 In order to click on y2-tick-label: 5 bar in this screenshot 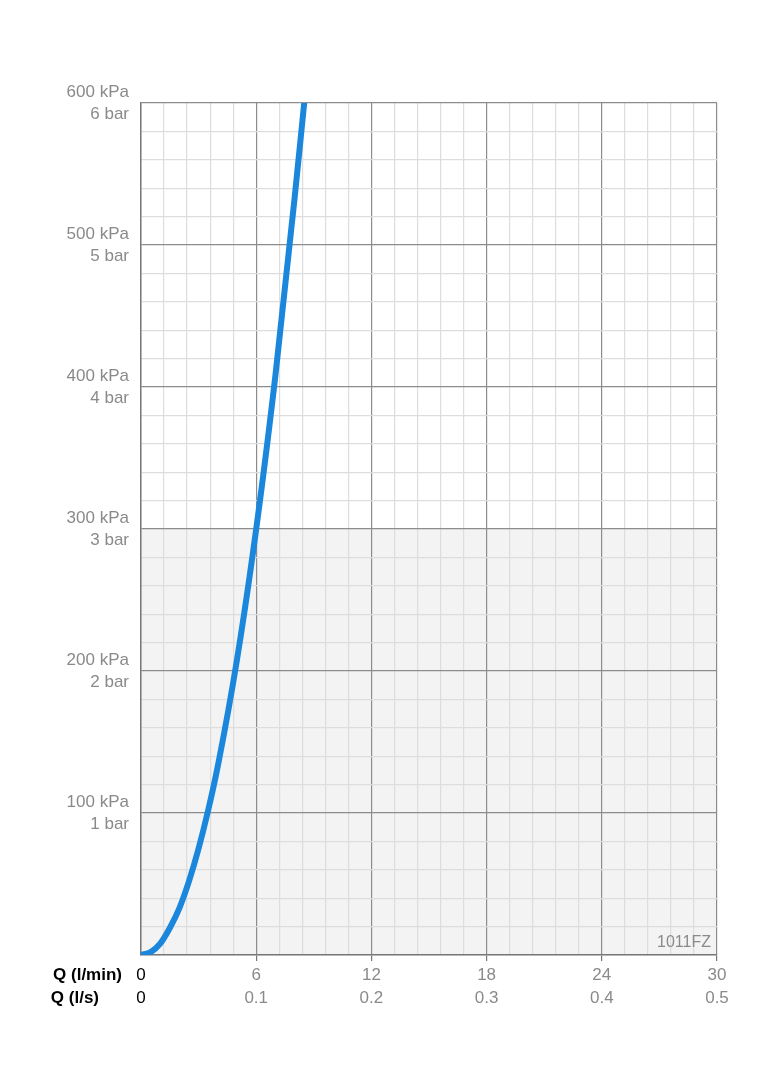, I will do `click(110, 255)`.